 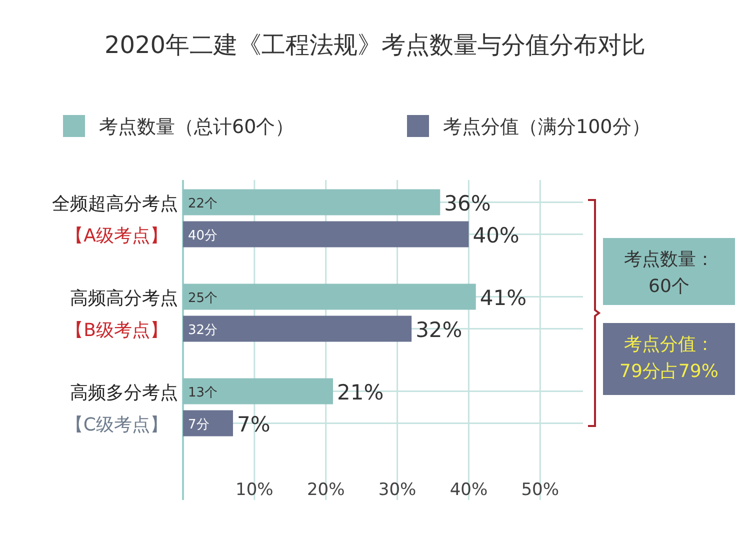 What do you see at coordinates (467, 203) in the screenshot?
I see `data-label: 36%` at bounding box center [467, 203].